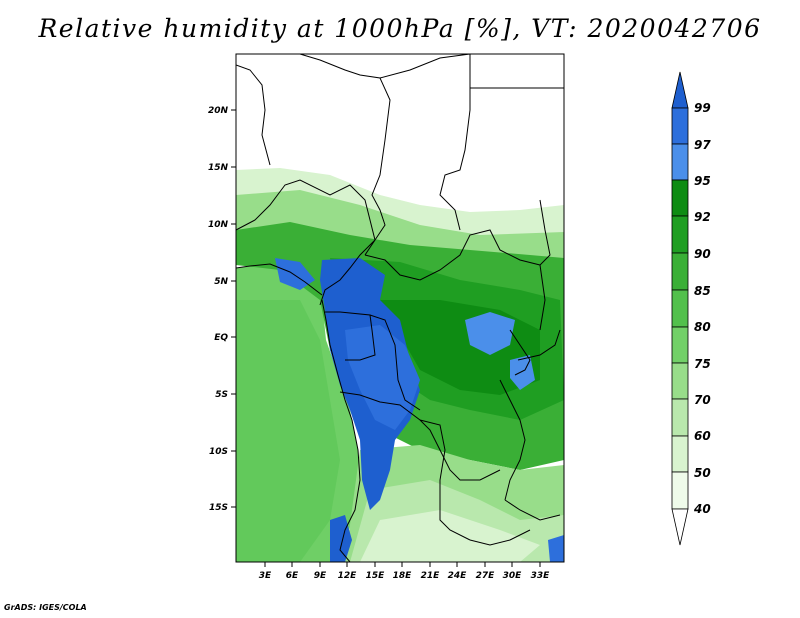 The width and height of the screenshot is (800, 618). Describe the element at coordinates (221, 395) in the screenshot. I see `lat-label: 5S` at that location.